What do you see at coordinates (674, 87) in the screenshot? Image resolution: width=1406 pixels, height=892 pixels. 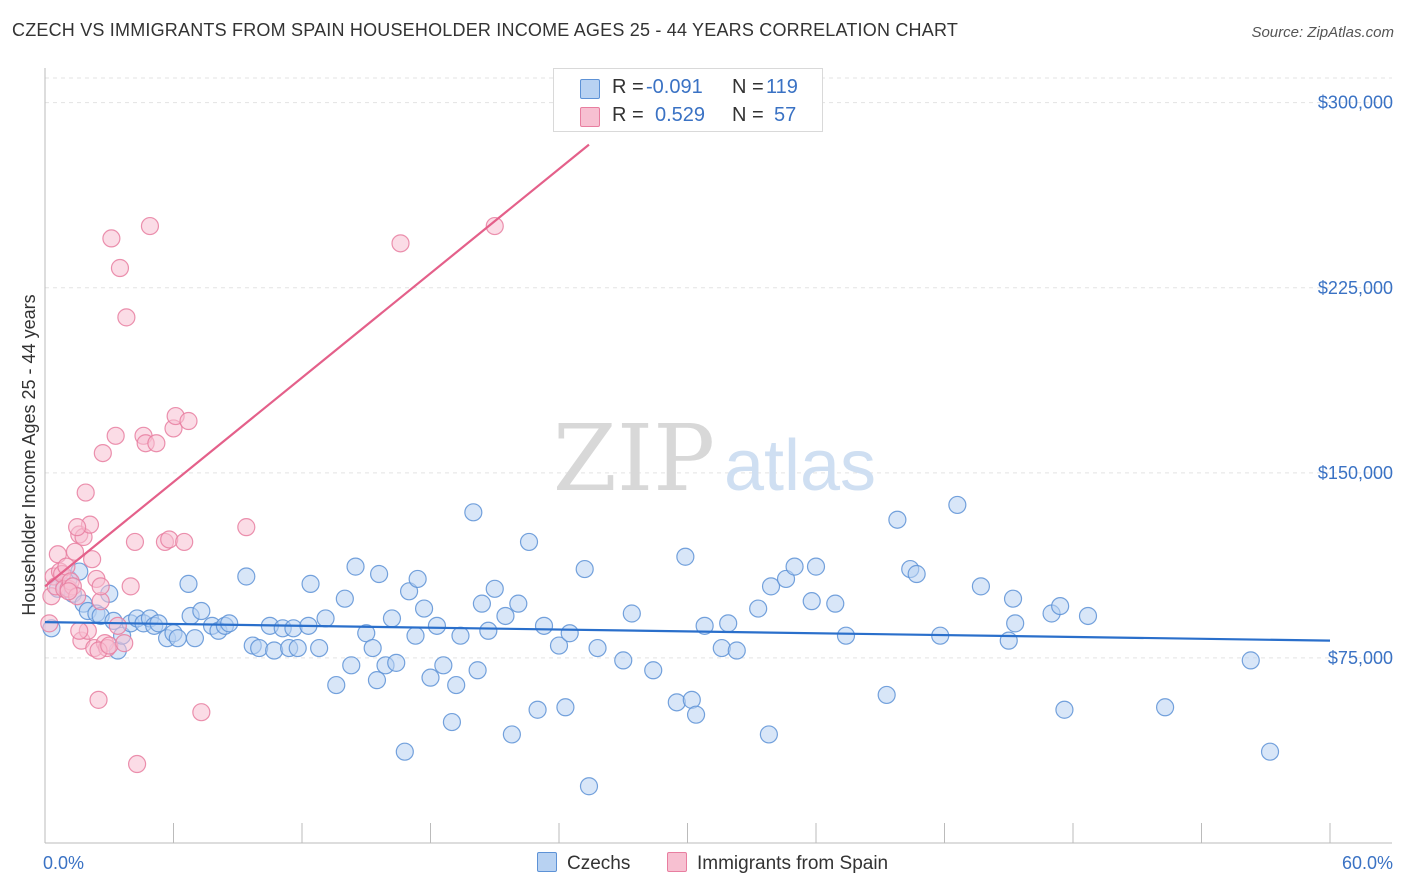 I see `legend-r-value: -0.091` at bounding box center [674, 87].